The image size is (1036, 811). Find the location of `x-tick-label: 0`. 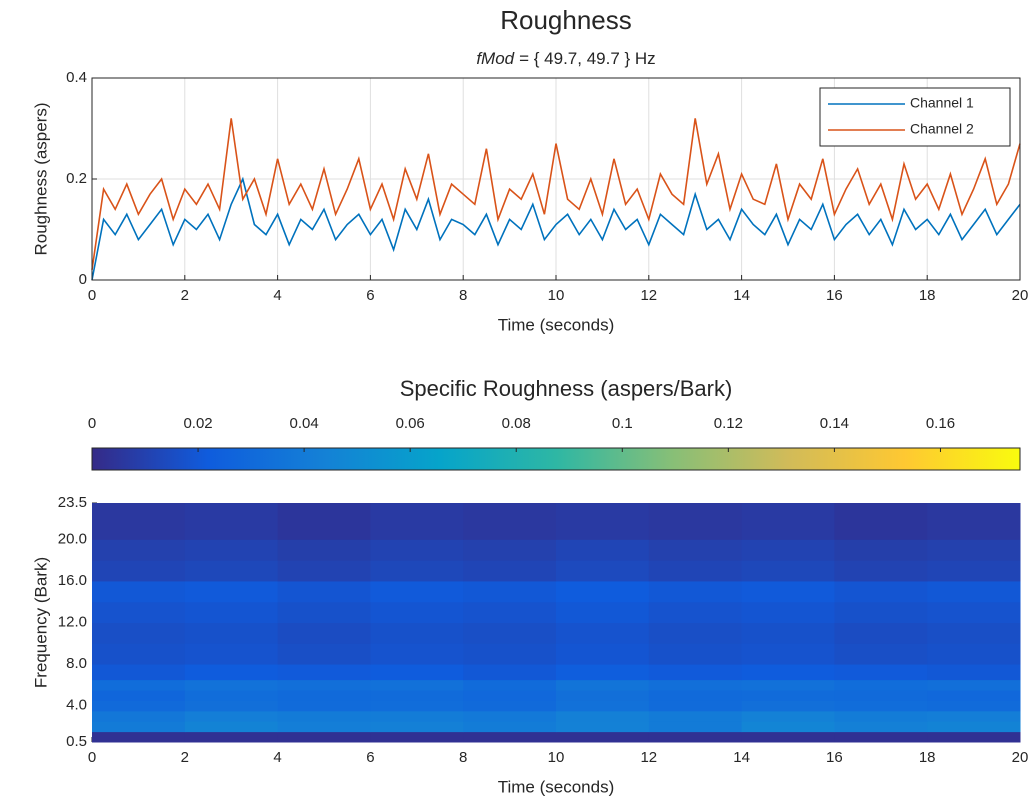

x-tick-label: 0 is located at coordinates (92, 295).